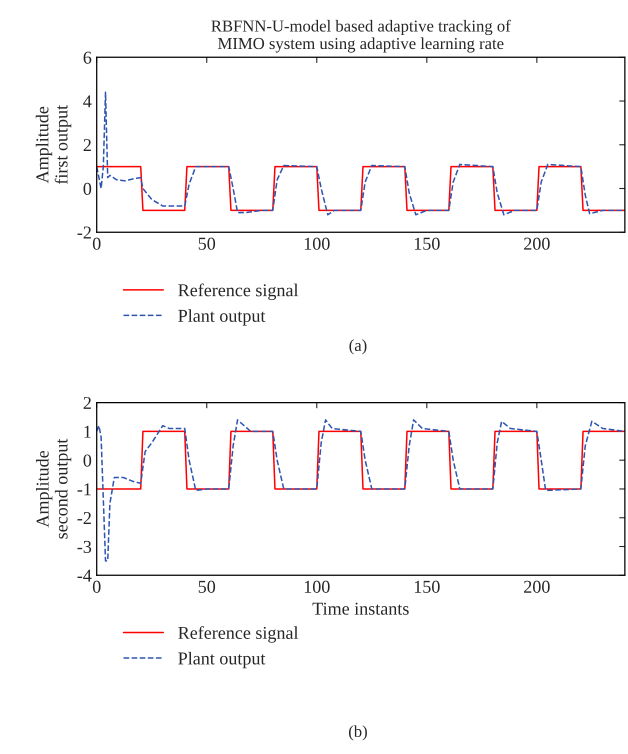 This screenshot has width=628, height=754. What do you see at coordinates (360, 608) in the screenshot?
I see `x-axis-title: Time instants` at bounding box center [360, 608].